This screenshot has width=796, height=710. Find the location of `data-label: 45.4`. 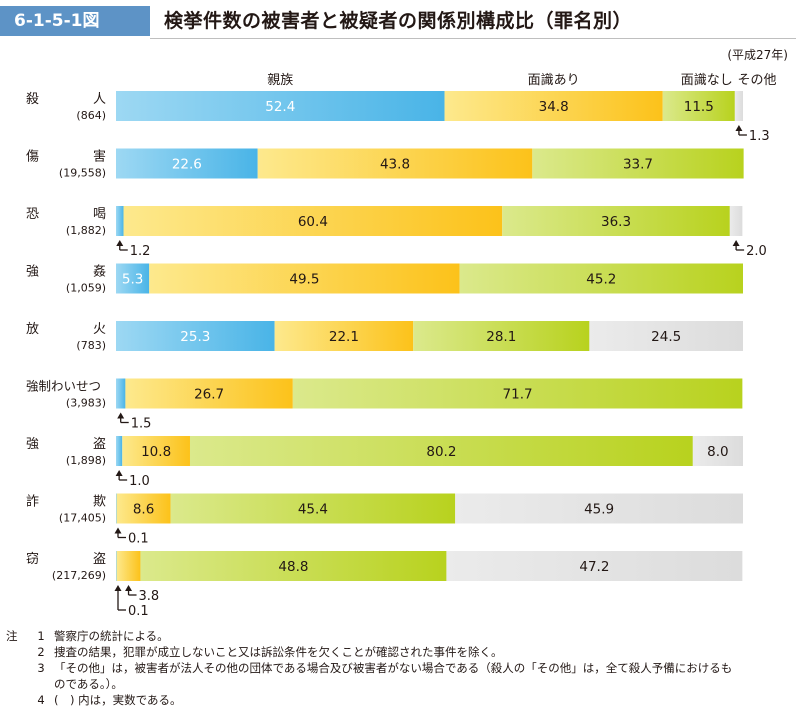

data-label: 45.4 is located at coordinates (313, 510).